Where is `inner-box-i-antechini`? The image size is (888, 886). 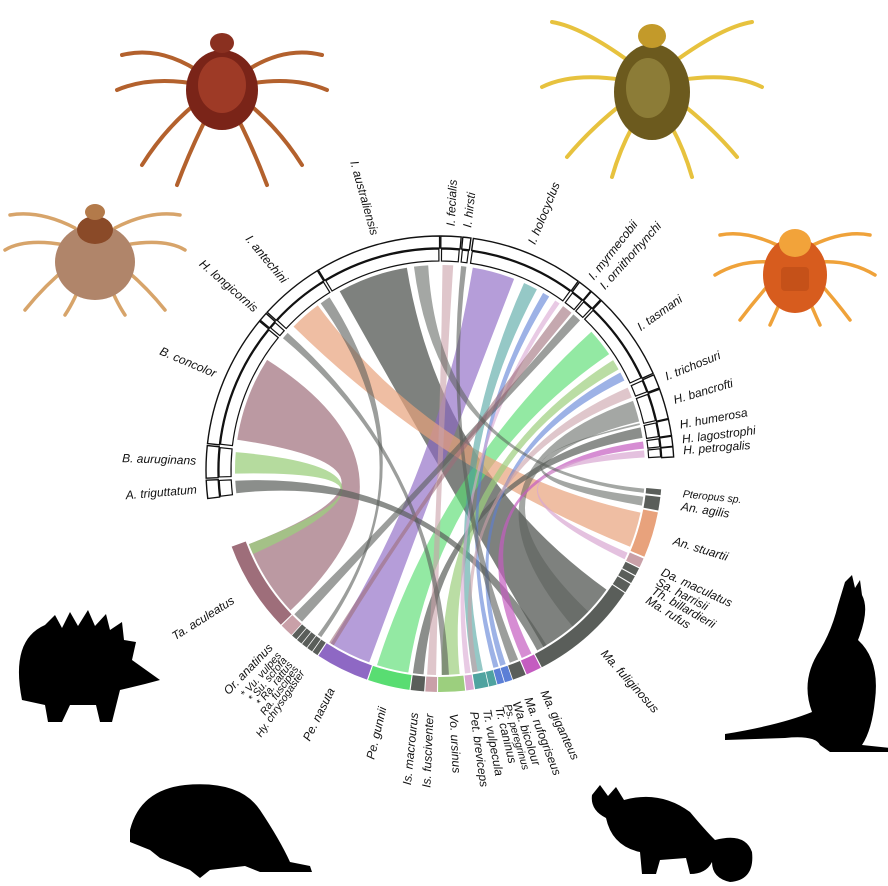
inner-box-i-antechini is located at coordinates (303, 305).